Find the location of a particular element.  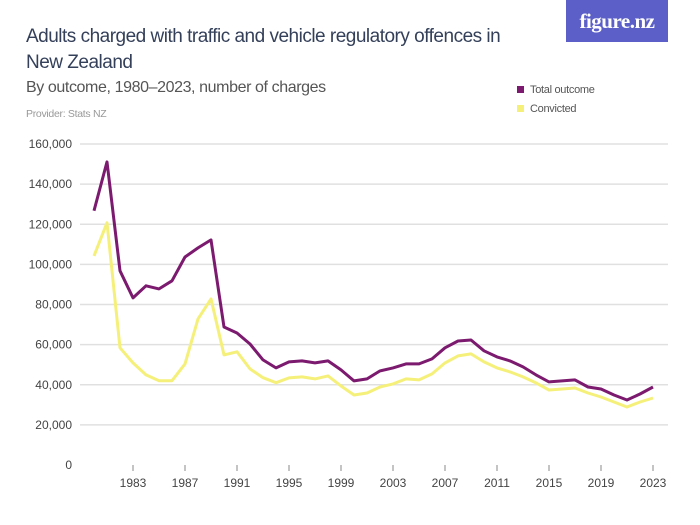

y-tick-label: 60,000 is located at coordinates (53, 345).